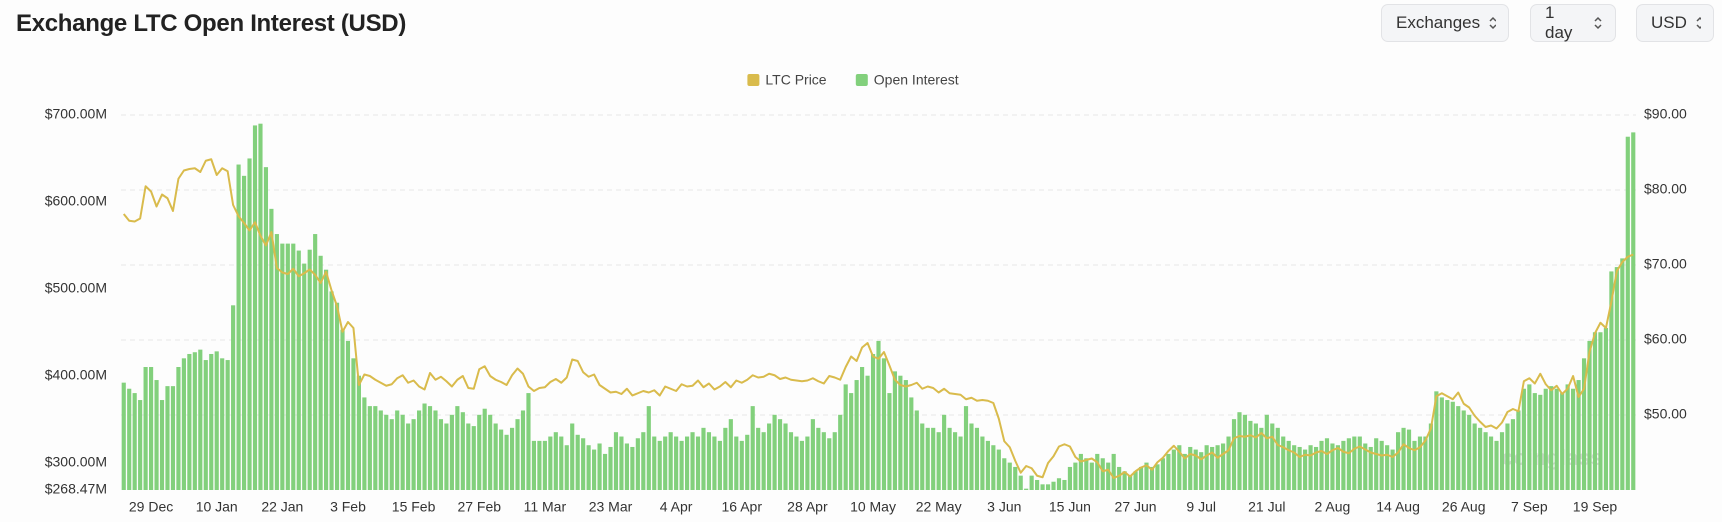  What do you see at coordinates (939, 507) in the screenshot?
I see `x-tick-label: 22 May` at bounding box center [939, 507].